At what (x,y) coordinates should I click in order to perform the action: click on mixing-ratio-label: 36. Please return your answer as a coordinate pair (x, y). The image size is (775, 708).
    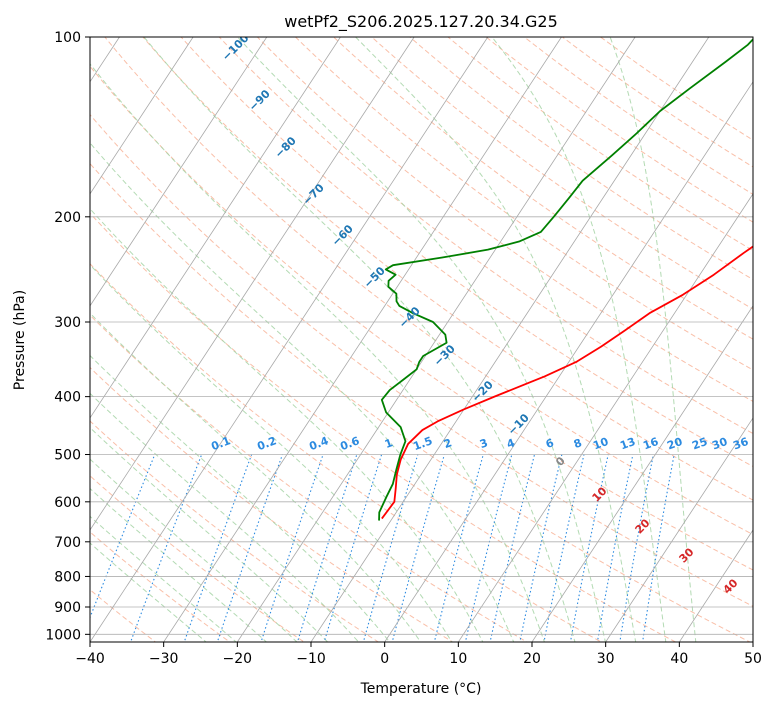
    Looking at the image, I should click on (740, 444).